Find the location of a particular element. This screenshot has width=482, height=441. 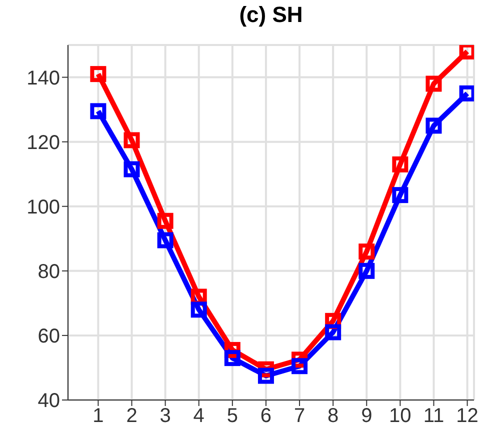

y-tick-label: 40 is located at coordinates (49, 401).